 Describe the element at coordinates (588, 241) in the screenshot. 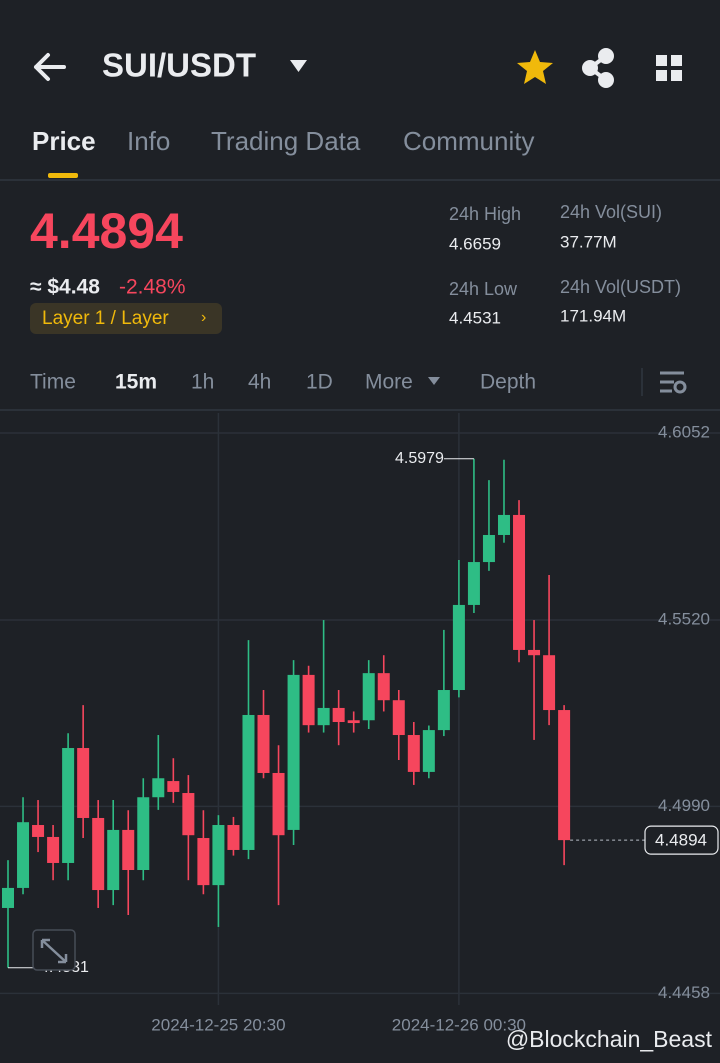

I see `stat-value: 37.77M` at that location.